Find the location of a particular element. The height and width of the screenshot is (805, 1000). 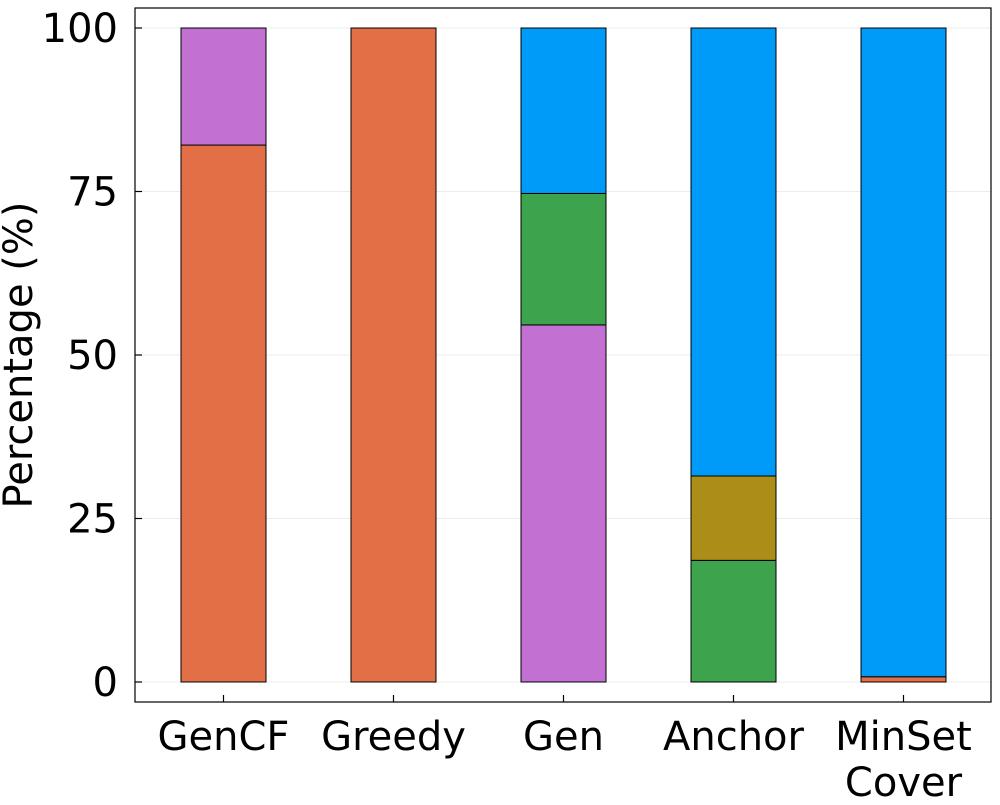

x-tick-label: Anchor is located at coordinates (734, 737).